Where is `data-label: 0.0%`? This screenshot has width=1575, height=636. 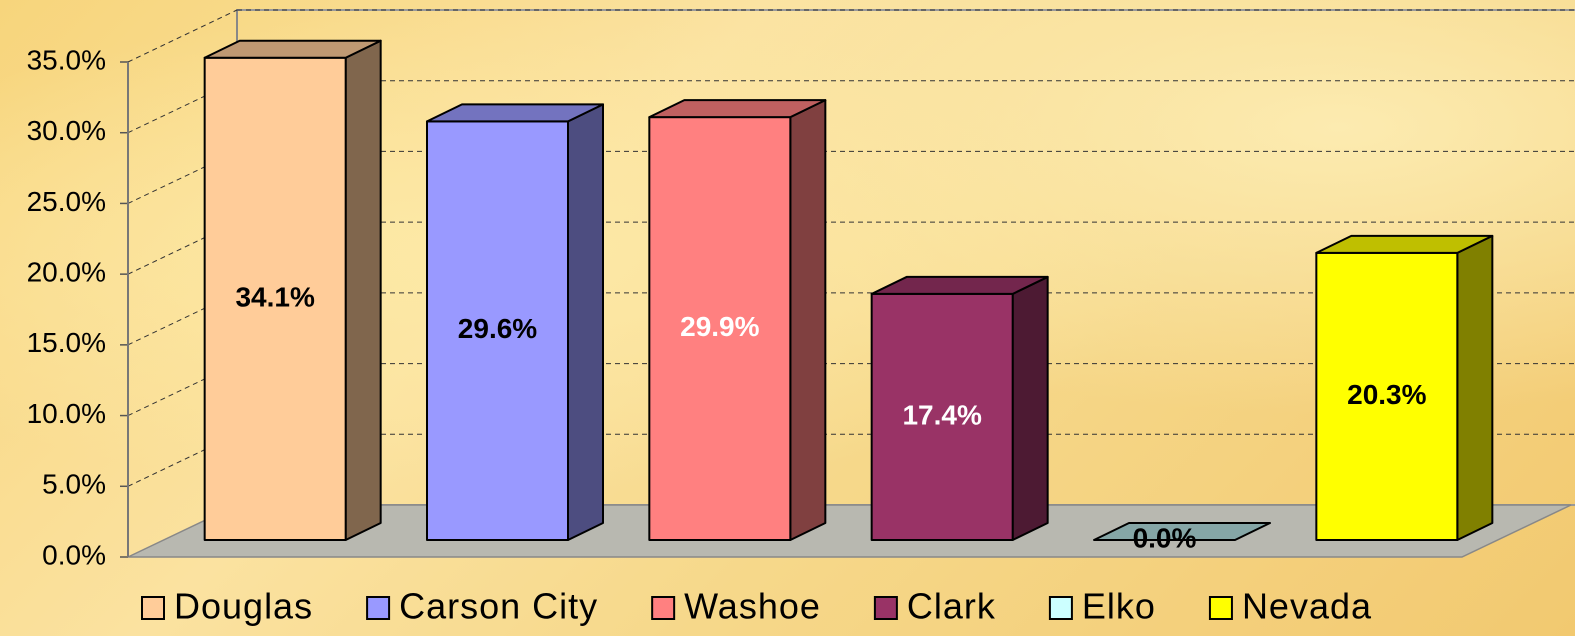 data-label: 0.0% is located at coordinates (1165, 537).